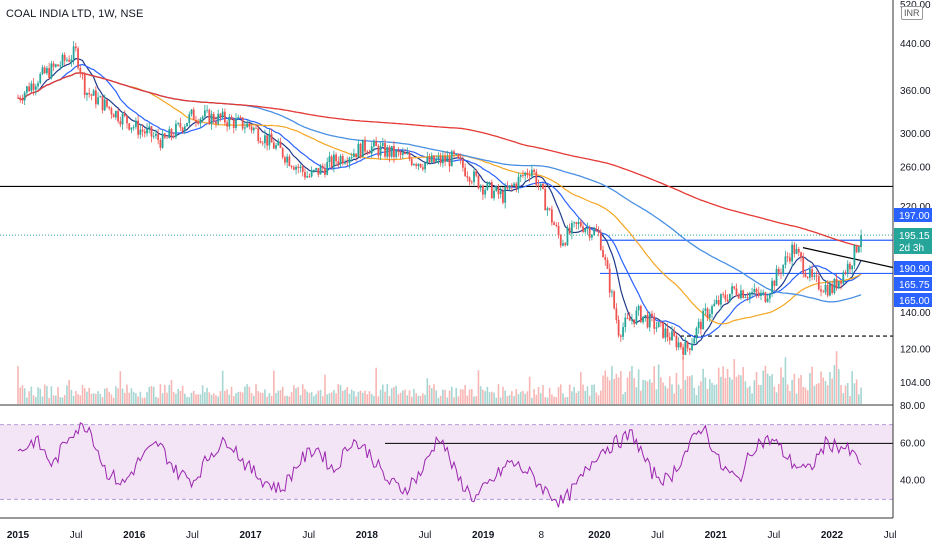  What do you see at coordinates (912, 13) in the screenshot?
I see `currency-badge: INR` at bounding box center [912, 13].